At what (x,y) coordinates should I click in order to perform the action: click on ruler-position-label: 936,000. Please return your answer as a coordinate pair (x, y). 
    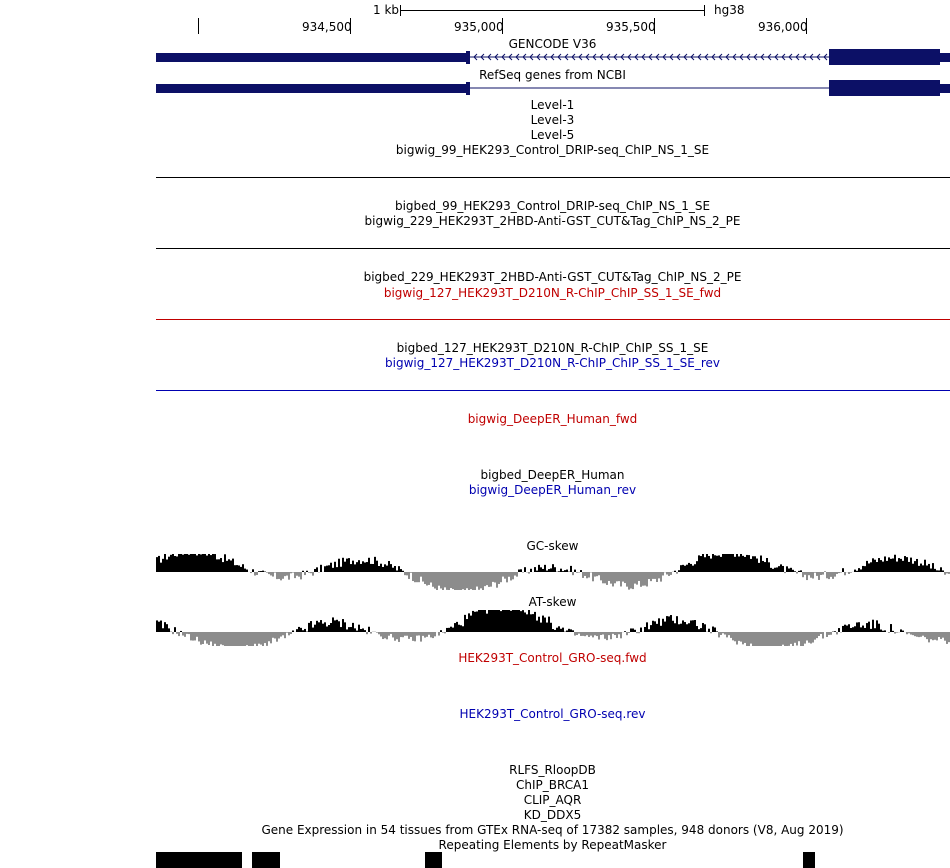
    Looking at the image, I should click on (783, 27).